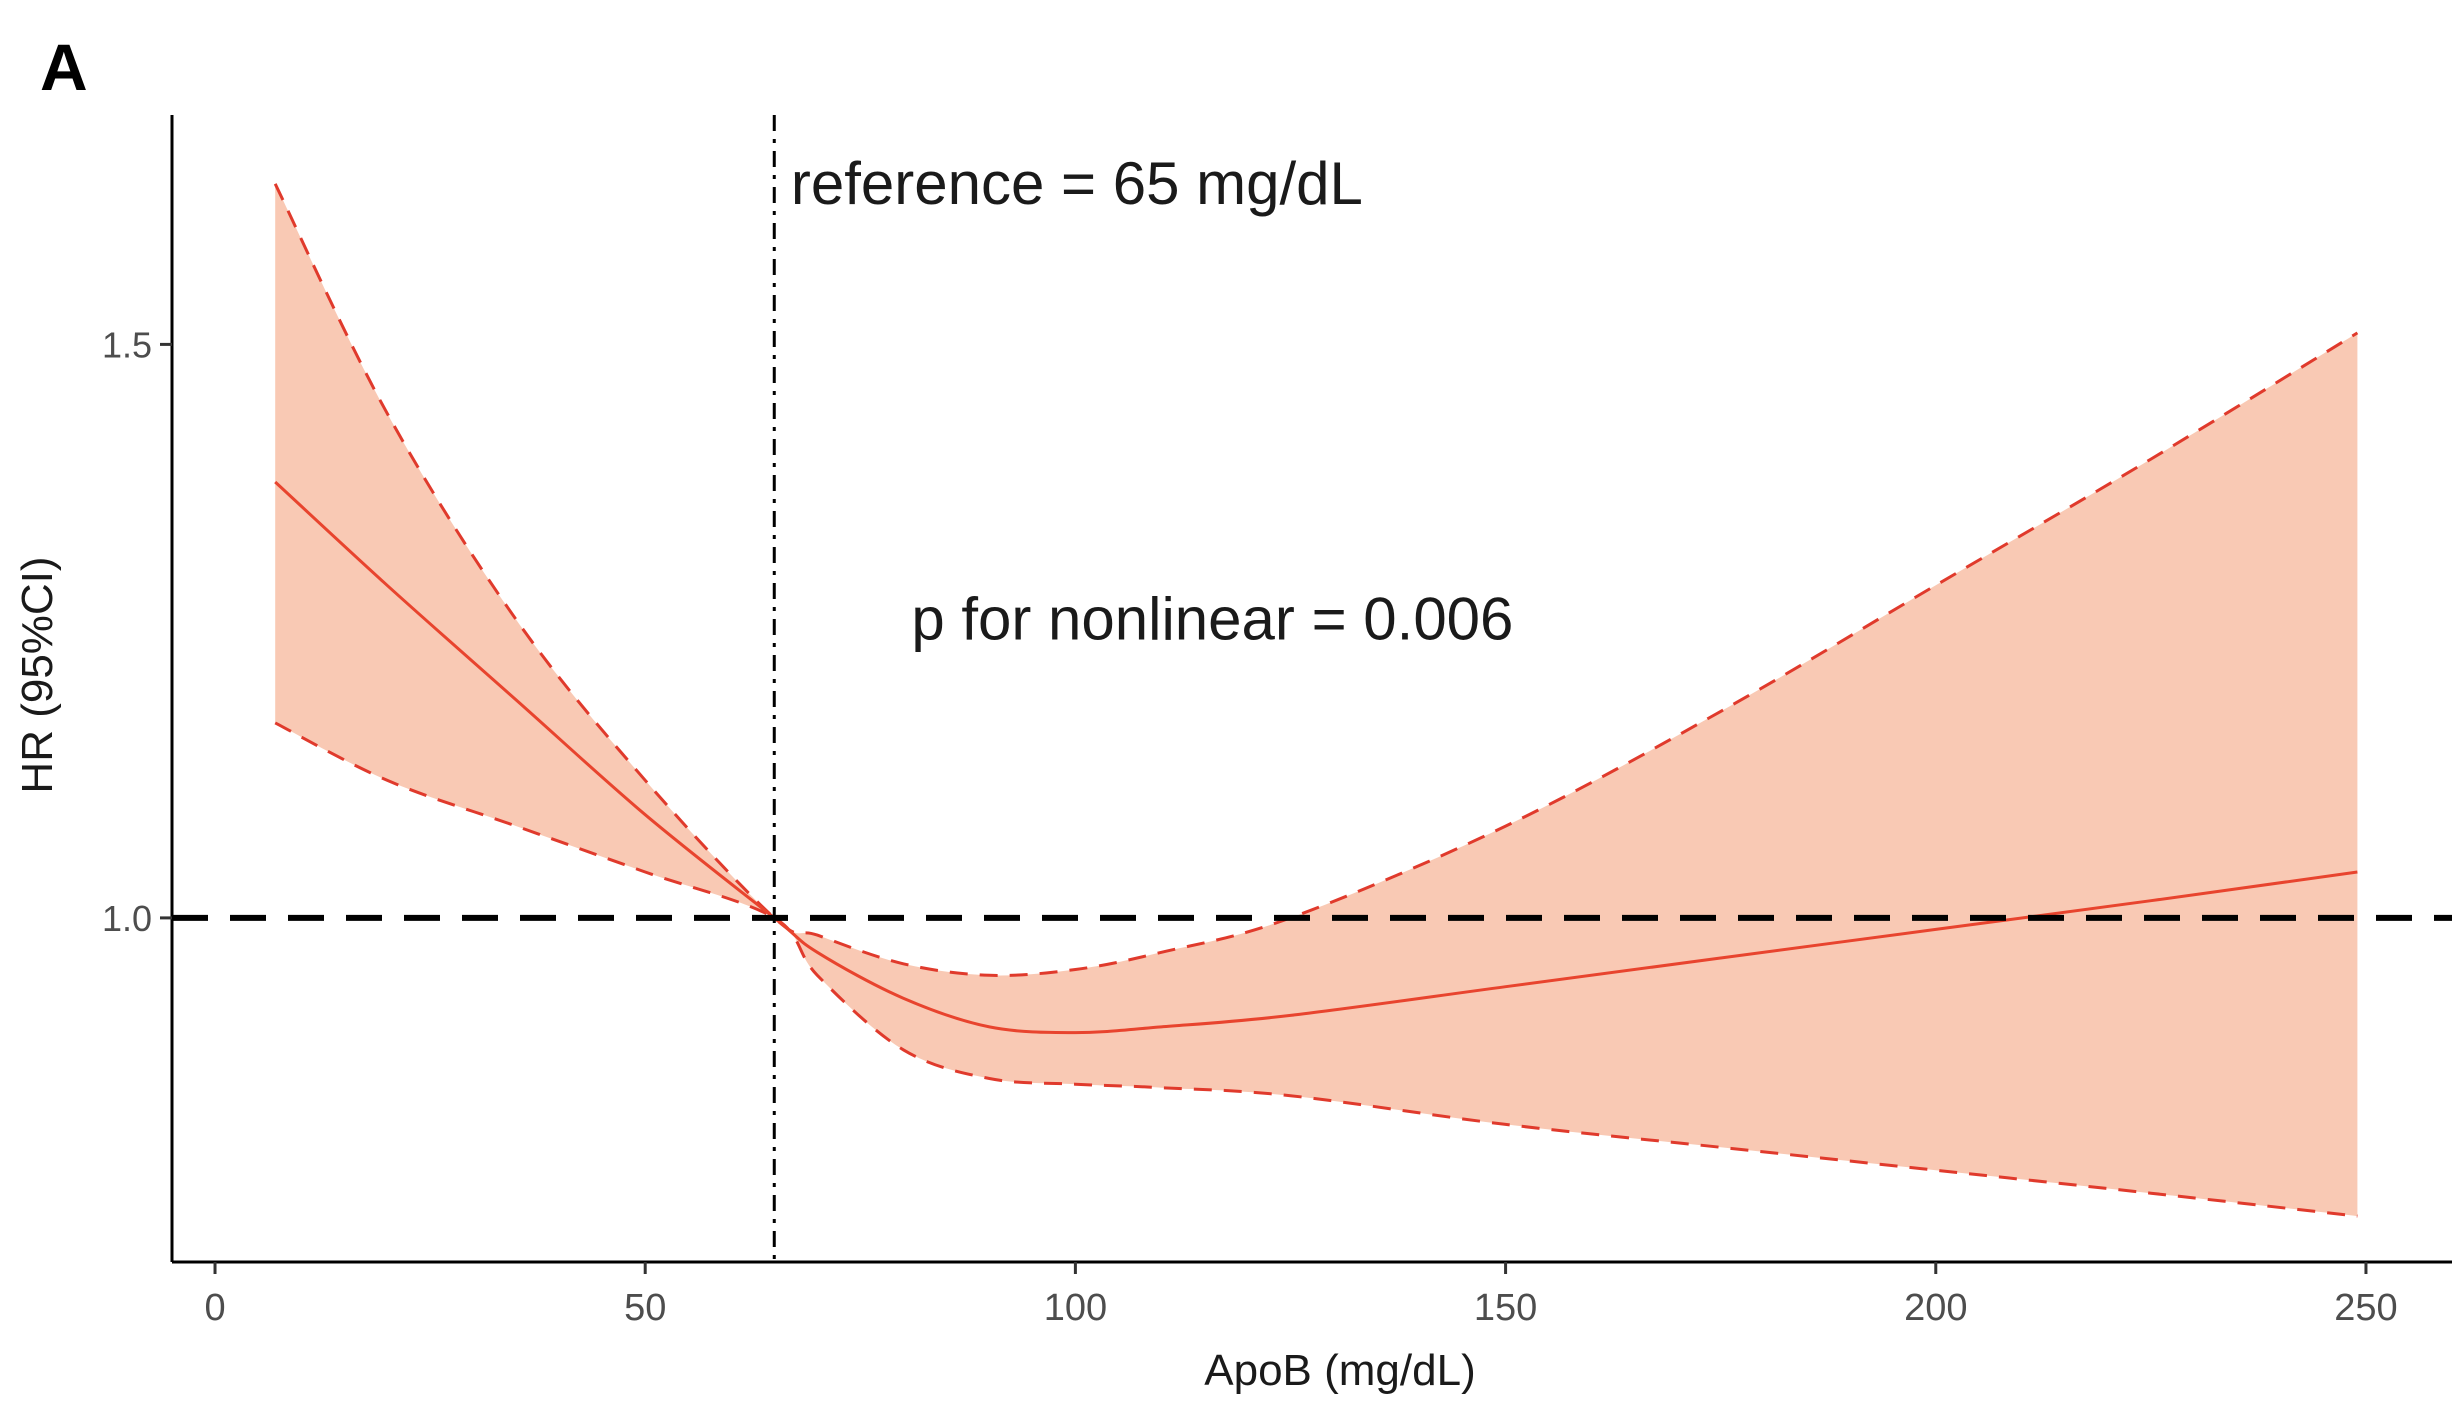  Describe the element at coordinates (645, 1308) in the screenshot. I see `x-tick-label: 50` at that location.